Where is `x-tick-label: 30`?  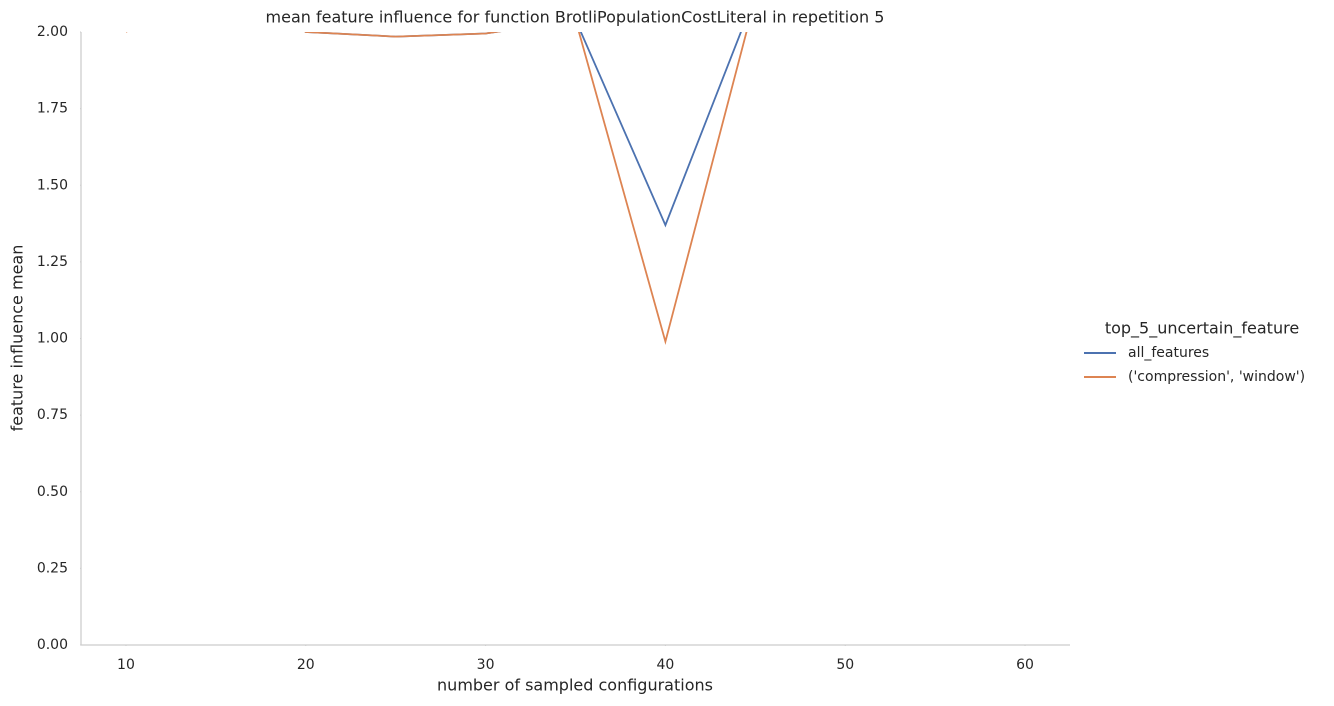 x-tick-label: 30 is located at coordinates (486, 665).